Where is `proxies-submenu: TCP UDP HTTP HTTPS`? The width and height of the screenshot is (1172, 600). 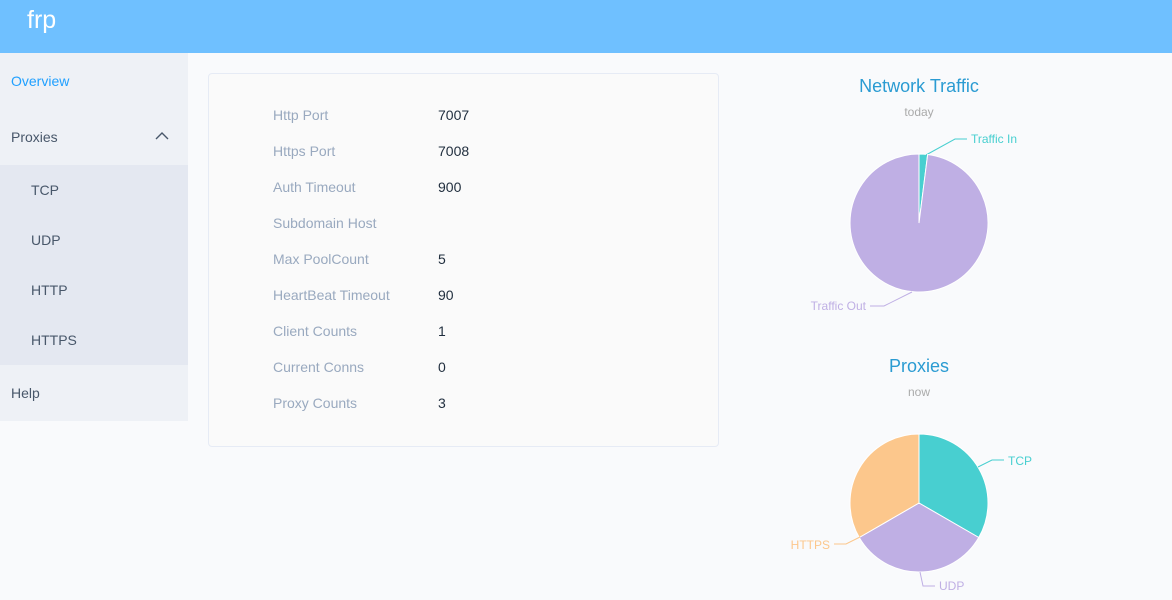
proxies-submenu: TCP UDP HTTP HTTPS is located at coordinates (94, 265).